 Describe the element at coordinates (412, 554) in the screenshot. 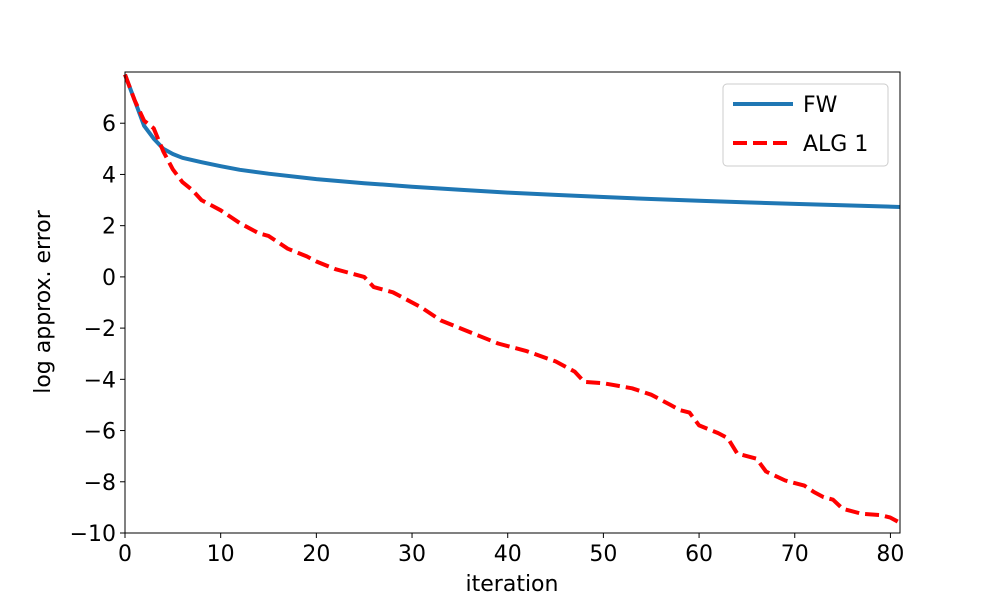

I see `x-tick-label: 30` at that location.